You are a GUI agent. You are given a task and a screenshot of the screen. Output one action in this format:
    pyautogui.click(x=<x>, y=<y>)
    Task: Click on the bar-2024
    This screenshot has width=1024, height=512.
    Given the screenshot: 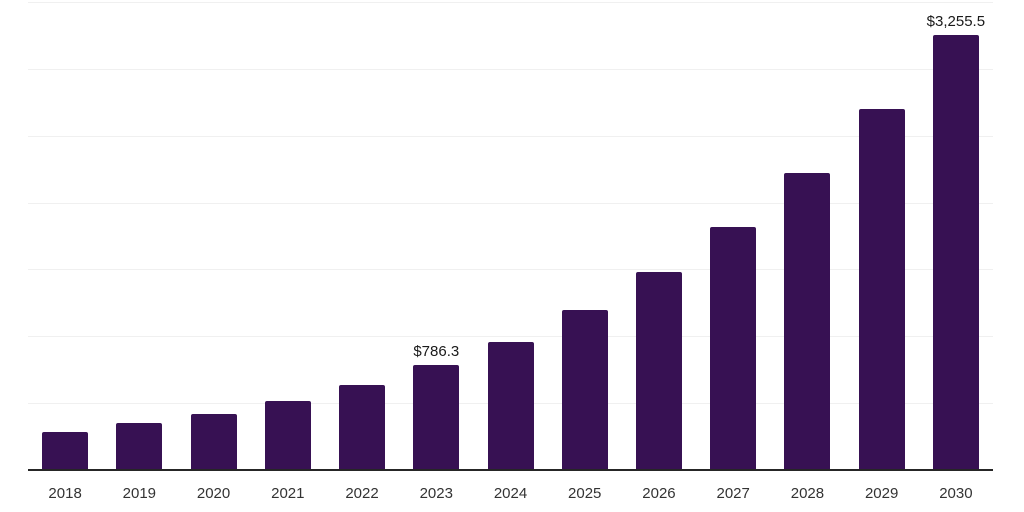 What is the action you would take?
    pyautogui.click(x=510, y=405)
    